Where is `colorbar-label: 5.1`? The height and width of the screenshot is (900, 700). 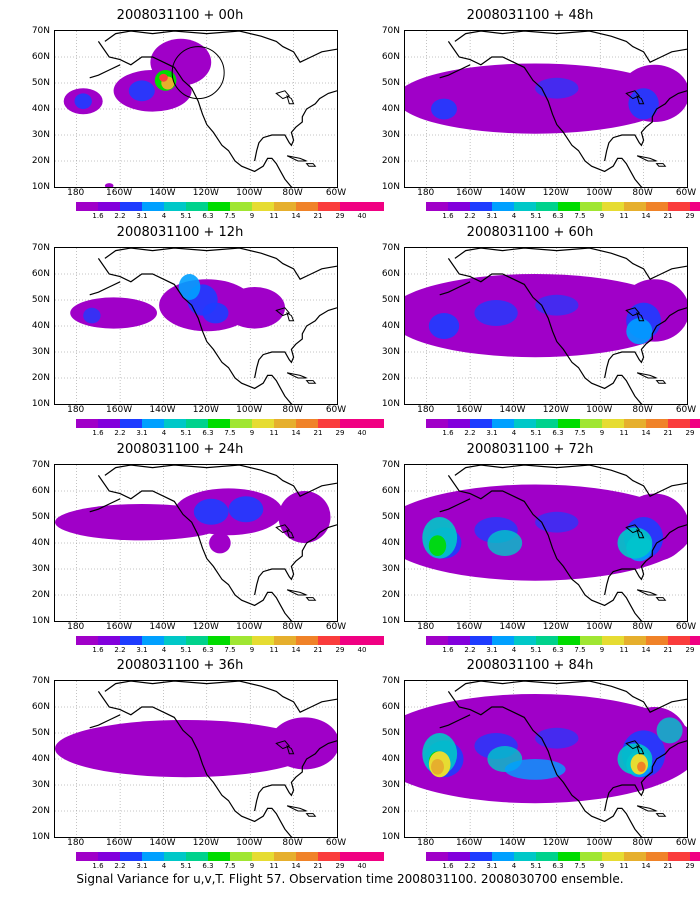 colorbar-label: 5.1 is located at coordinates (536, 650).